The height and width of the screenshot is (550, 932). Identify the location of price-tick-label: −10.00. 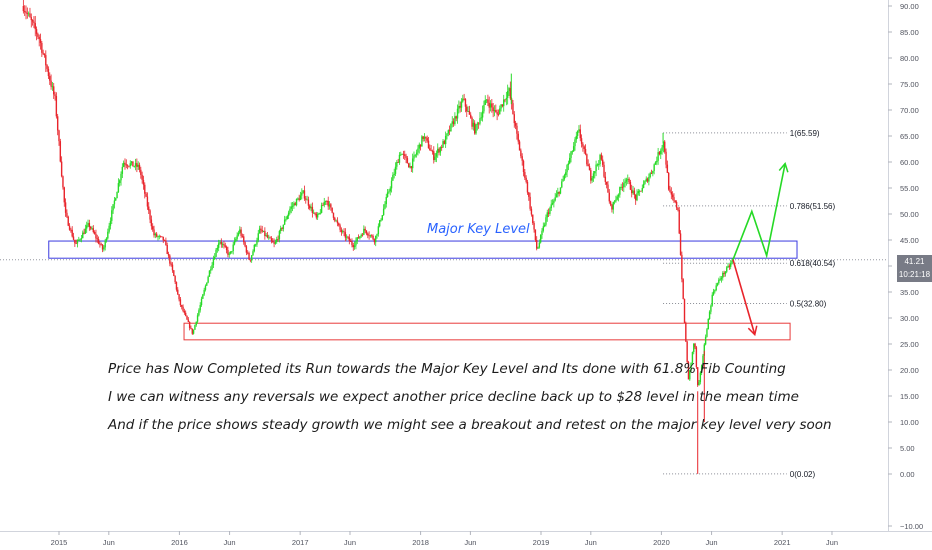
(911, 526).